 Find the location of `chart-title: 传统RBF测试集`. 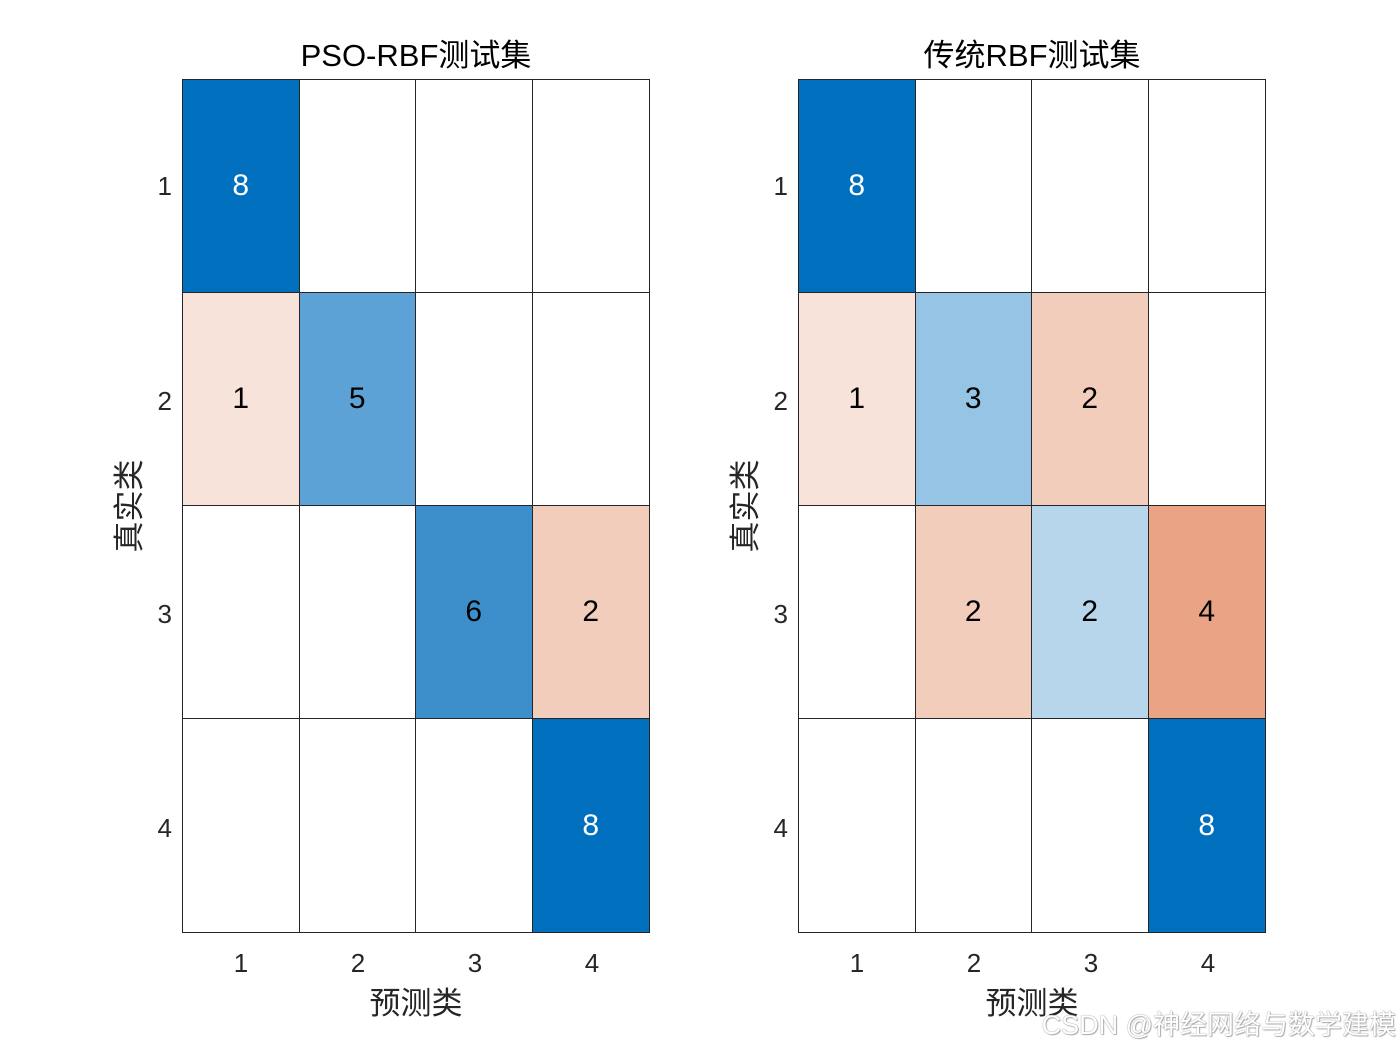

chart-title: 传统RBF测试集 is located at coordinates (1032, 55).